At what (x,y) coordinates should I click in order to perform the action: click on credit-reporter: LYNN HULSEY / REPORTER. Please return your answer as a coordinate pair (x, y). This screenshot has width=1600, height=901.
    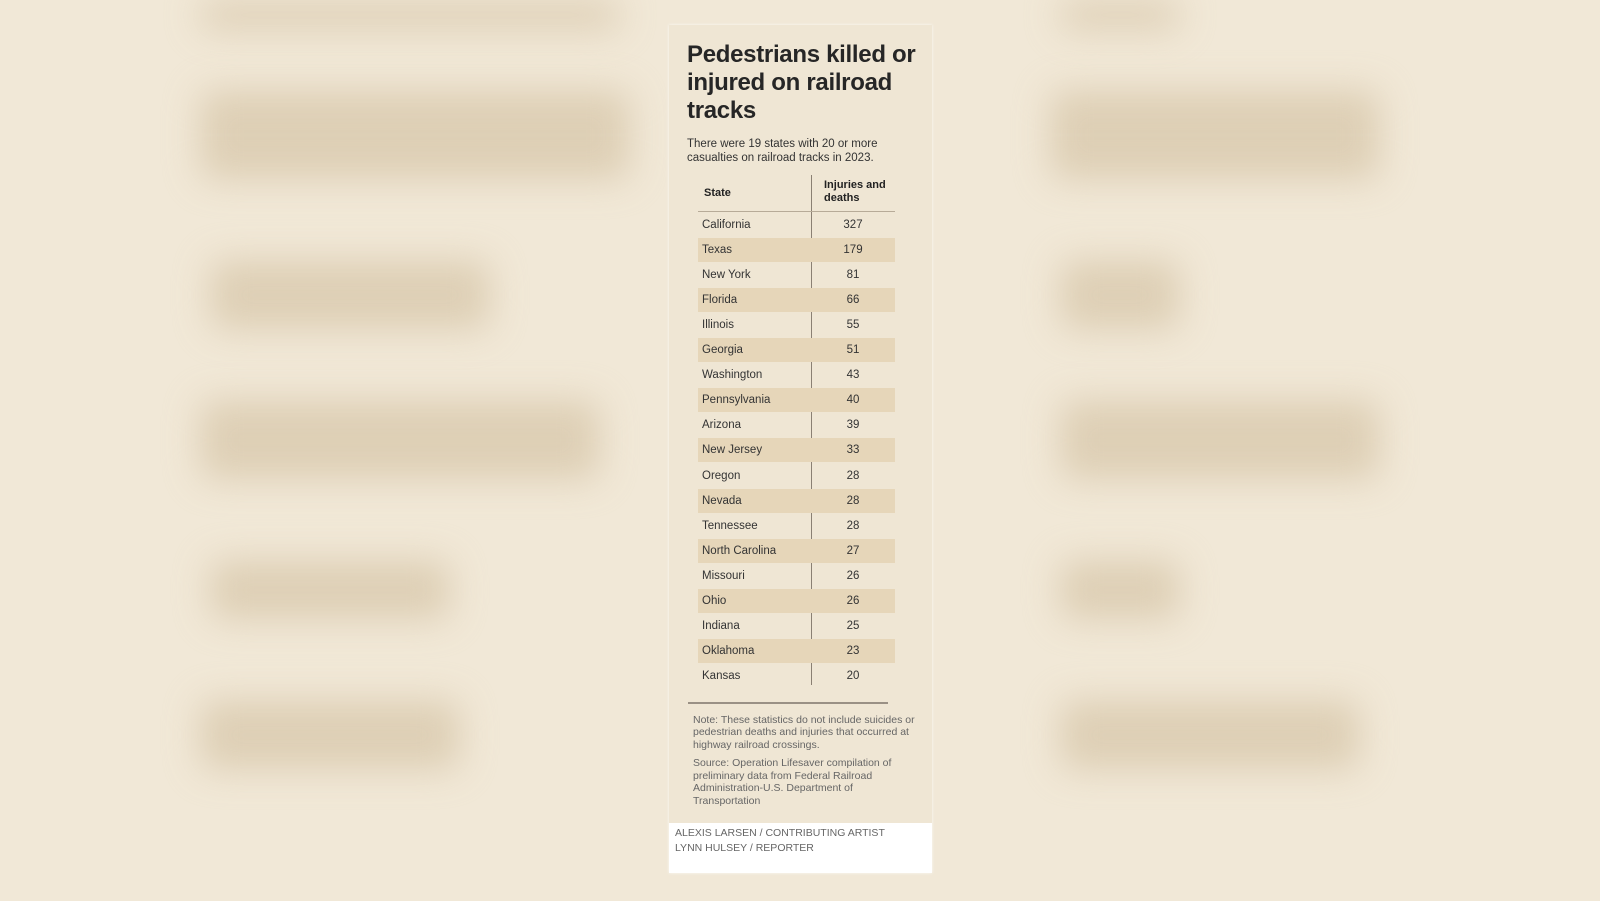
    Looking at the image, I should click on (744, 848).